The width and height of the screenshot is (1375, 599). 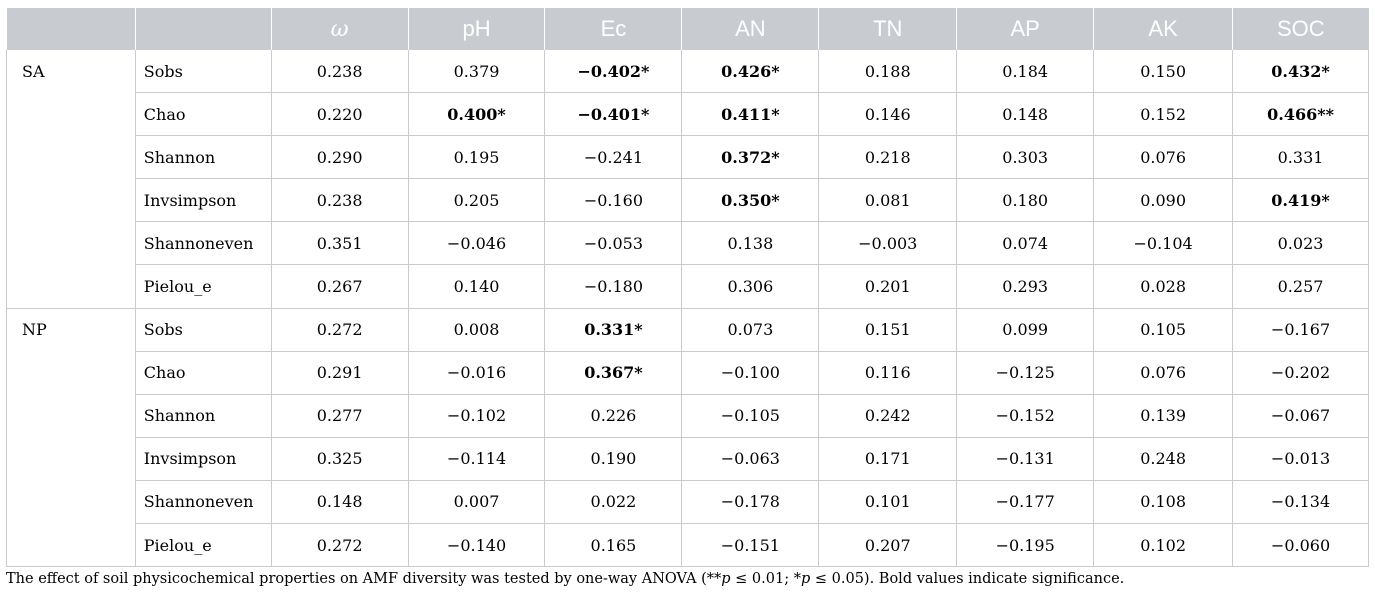 I want to click on metric-label: Shannon, so click(x=203, y=416).